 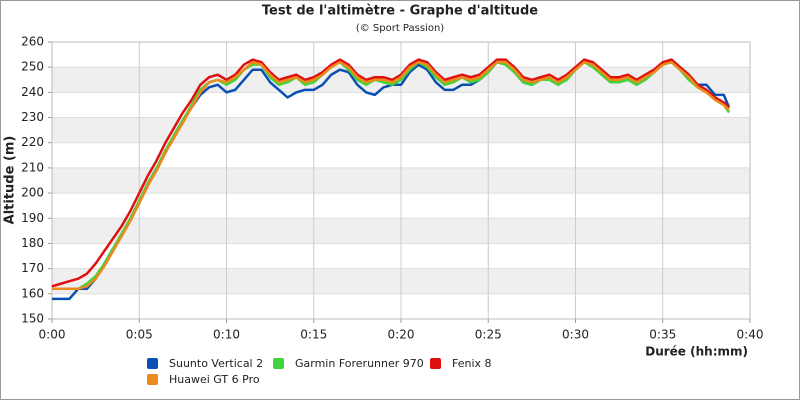 What do you see at coordinates (32, 42) in the screenshot?
I see `y-tick-label: 260` at bounding box center [32, 42].